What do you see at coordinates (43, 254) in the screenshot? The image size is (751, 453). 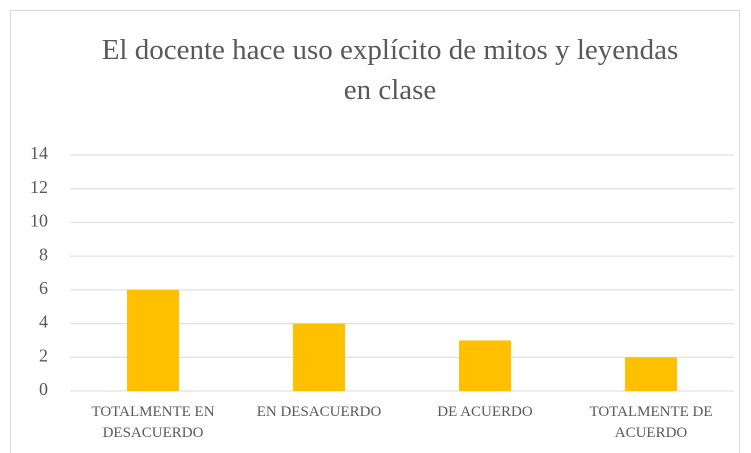 I see `y-tick-label: 8` at bounding box center [43, 254].